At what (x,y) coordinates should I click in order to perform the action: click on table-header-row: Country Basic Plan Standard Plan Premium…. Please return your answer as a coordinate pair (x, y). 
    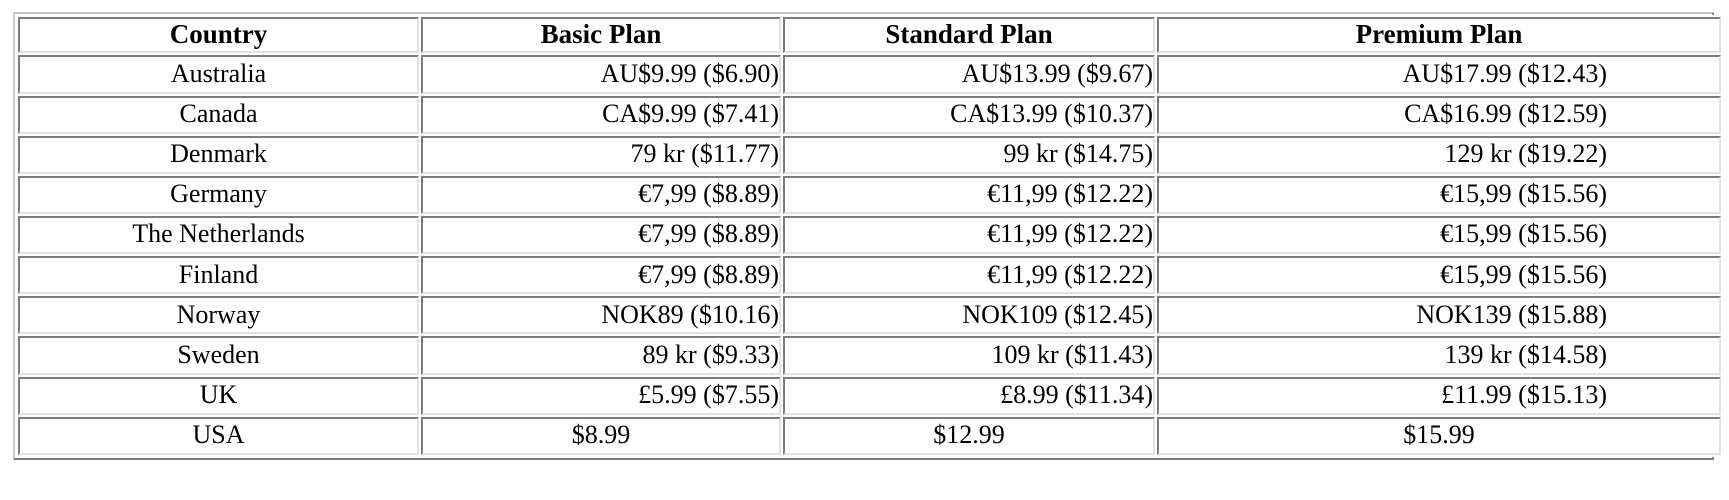
    Looking at the image, I should click on (869, 35).